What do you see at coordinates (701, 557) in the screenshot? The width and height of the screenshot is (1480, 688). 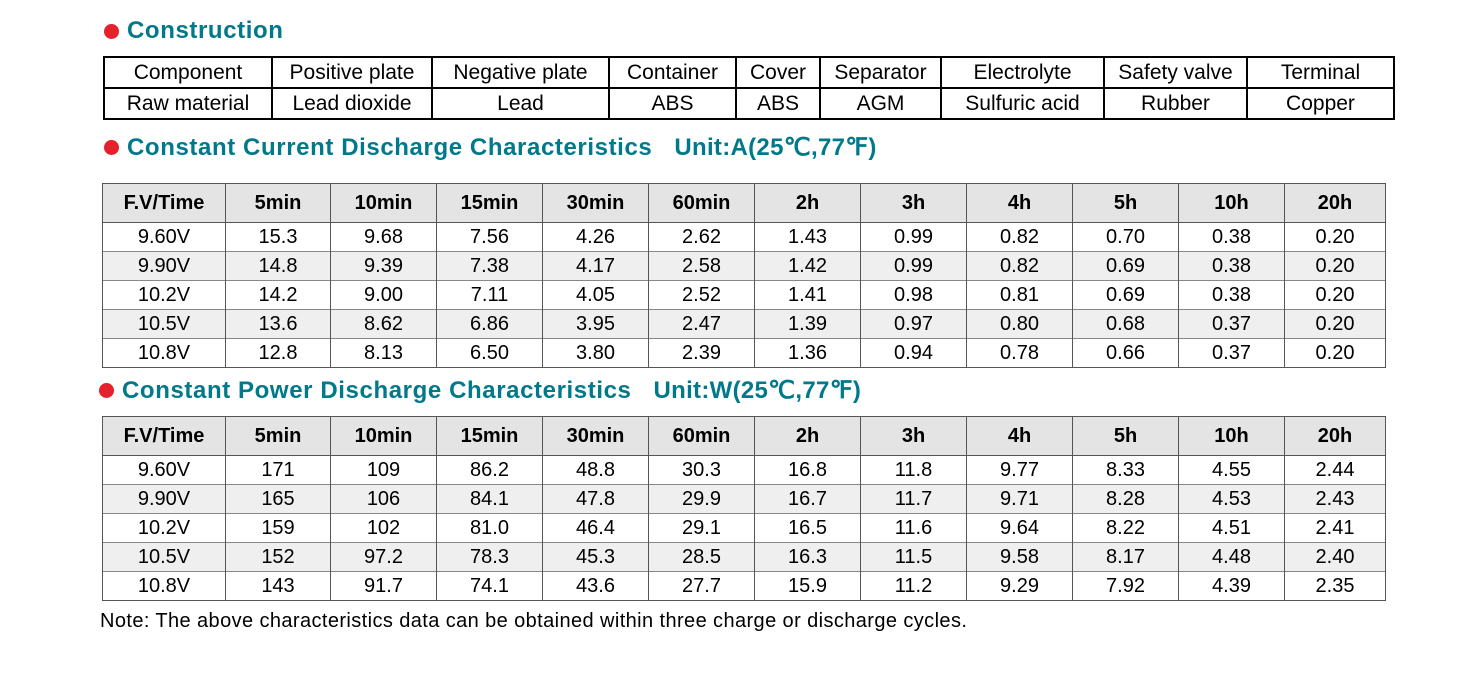 I see `value-cell: 28.5` at bounding box center [701, 557].